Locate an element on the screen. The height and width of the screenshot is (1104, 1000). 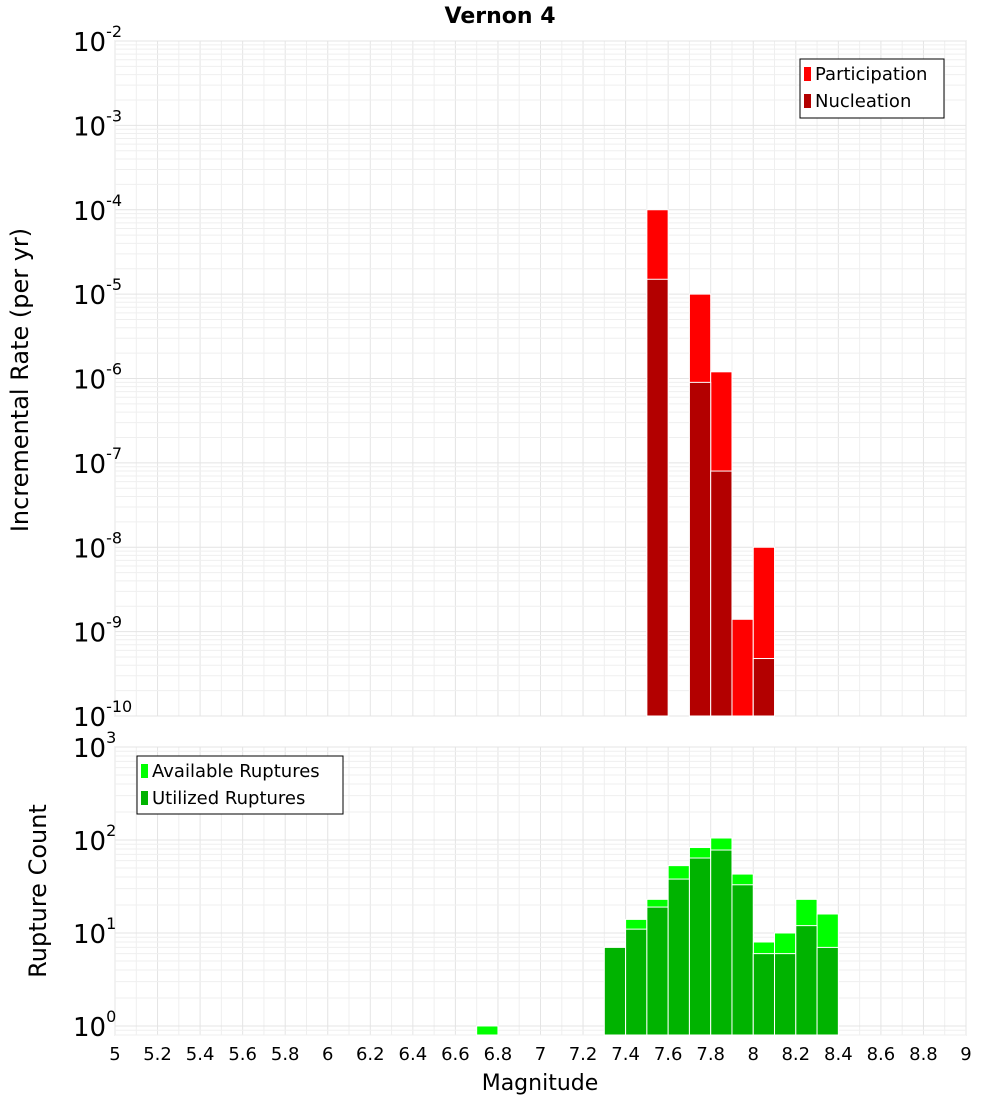
x-tick-label: 9 is located at coordinates (965, 1054).